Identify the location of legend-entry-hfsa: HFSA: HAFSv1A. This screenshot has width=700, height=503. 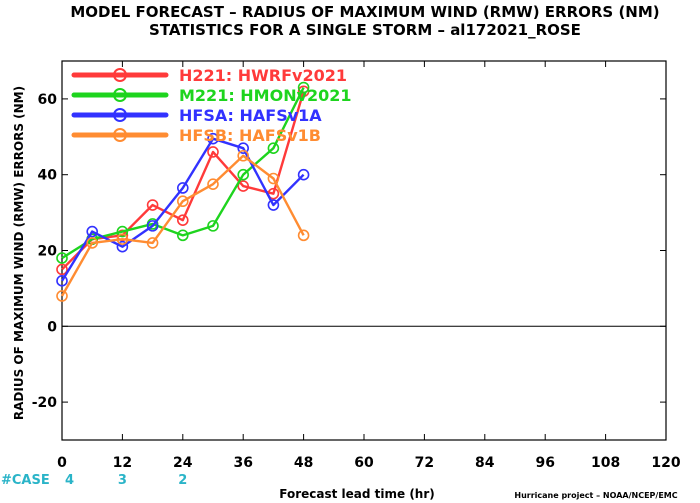
(196, 115).